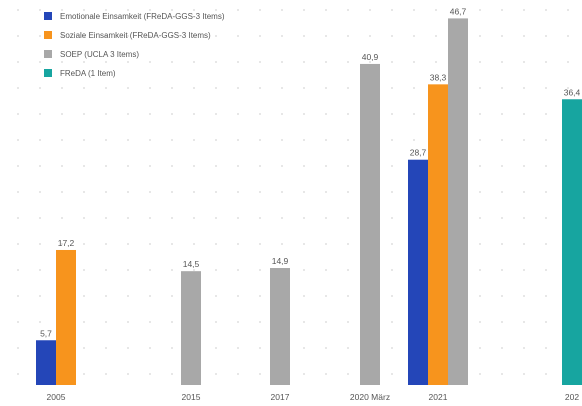 The image size is (582, 406). I want to click on x-tick-label: 2020 März, so click(370, 397).